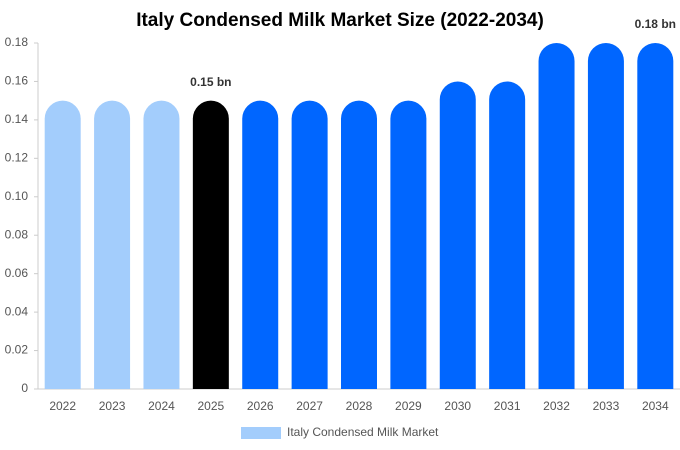 Image resolution: width=680 pixels, height=450 pixels. I want to click on x-tick-label: 2028, so click(359, 406).